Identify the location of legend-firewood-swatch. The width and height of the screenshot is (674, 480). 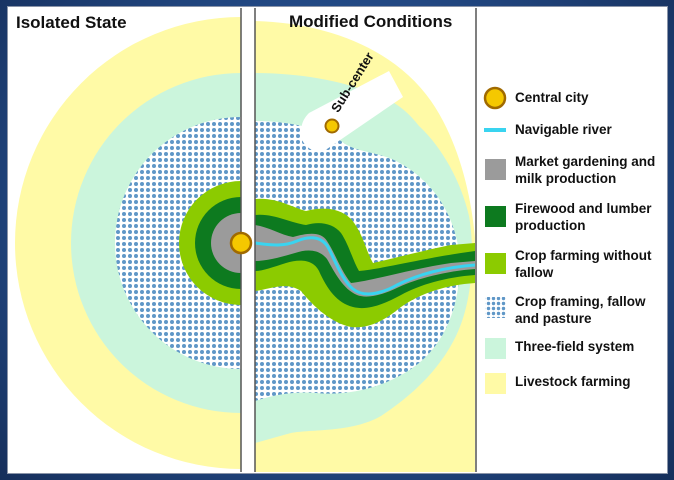
(495, 216).